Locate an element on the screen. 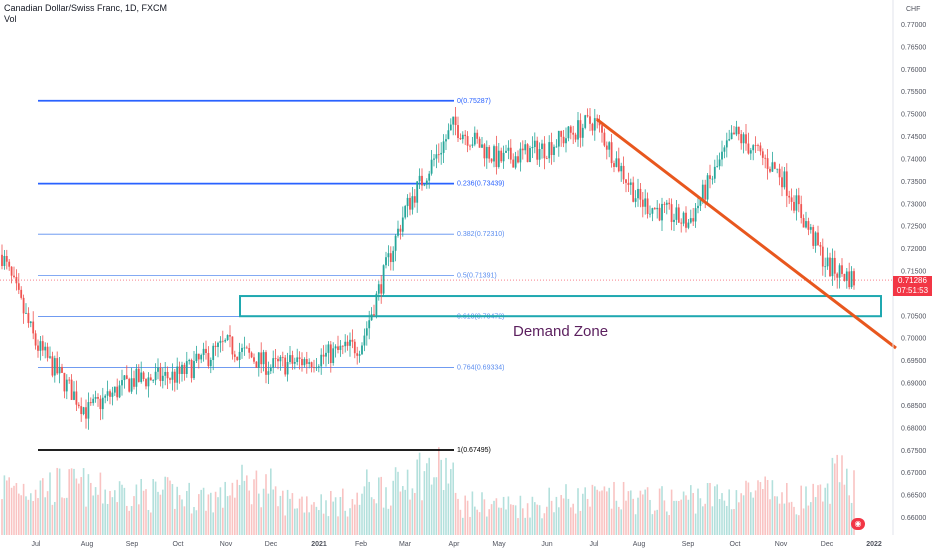  price-tick-label: 0.69500 is located at coordinates (913, 361).